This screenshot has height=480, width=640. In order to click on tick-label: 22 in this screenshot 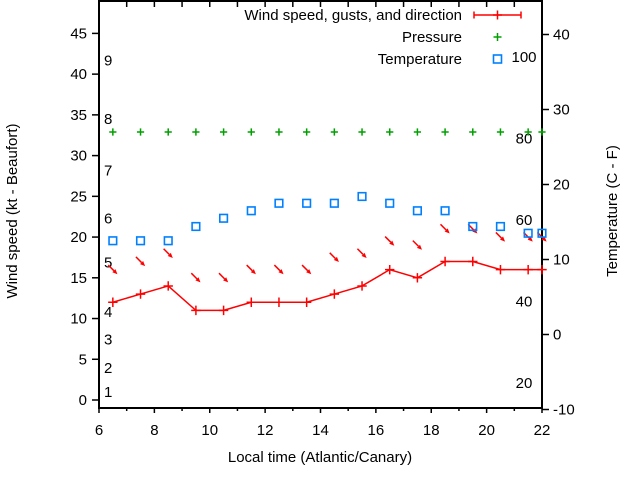, I will do `click(542, 430)`.